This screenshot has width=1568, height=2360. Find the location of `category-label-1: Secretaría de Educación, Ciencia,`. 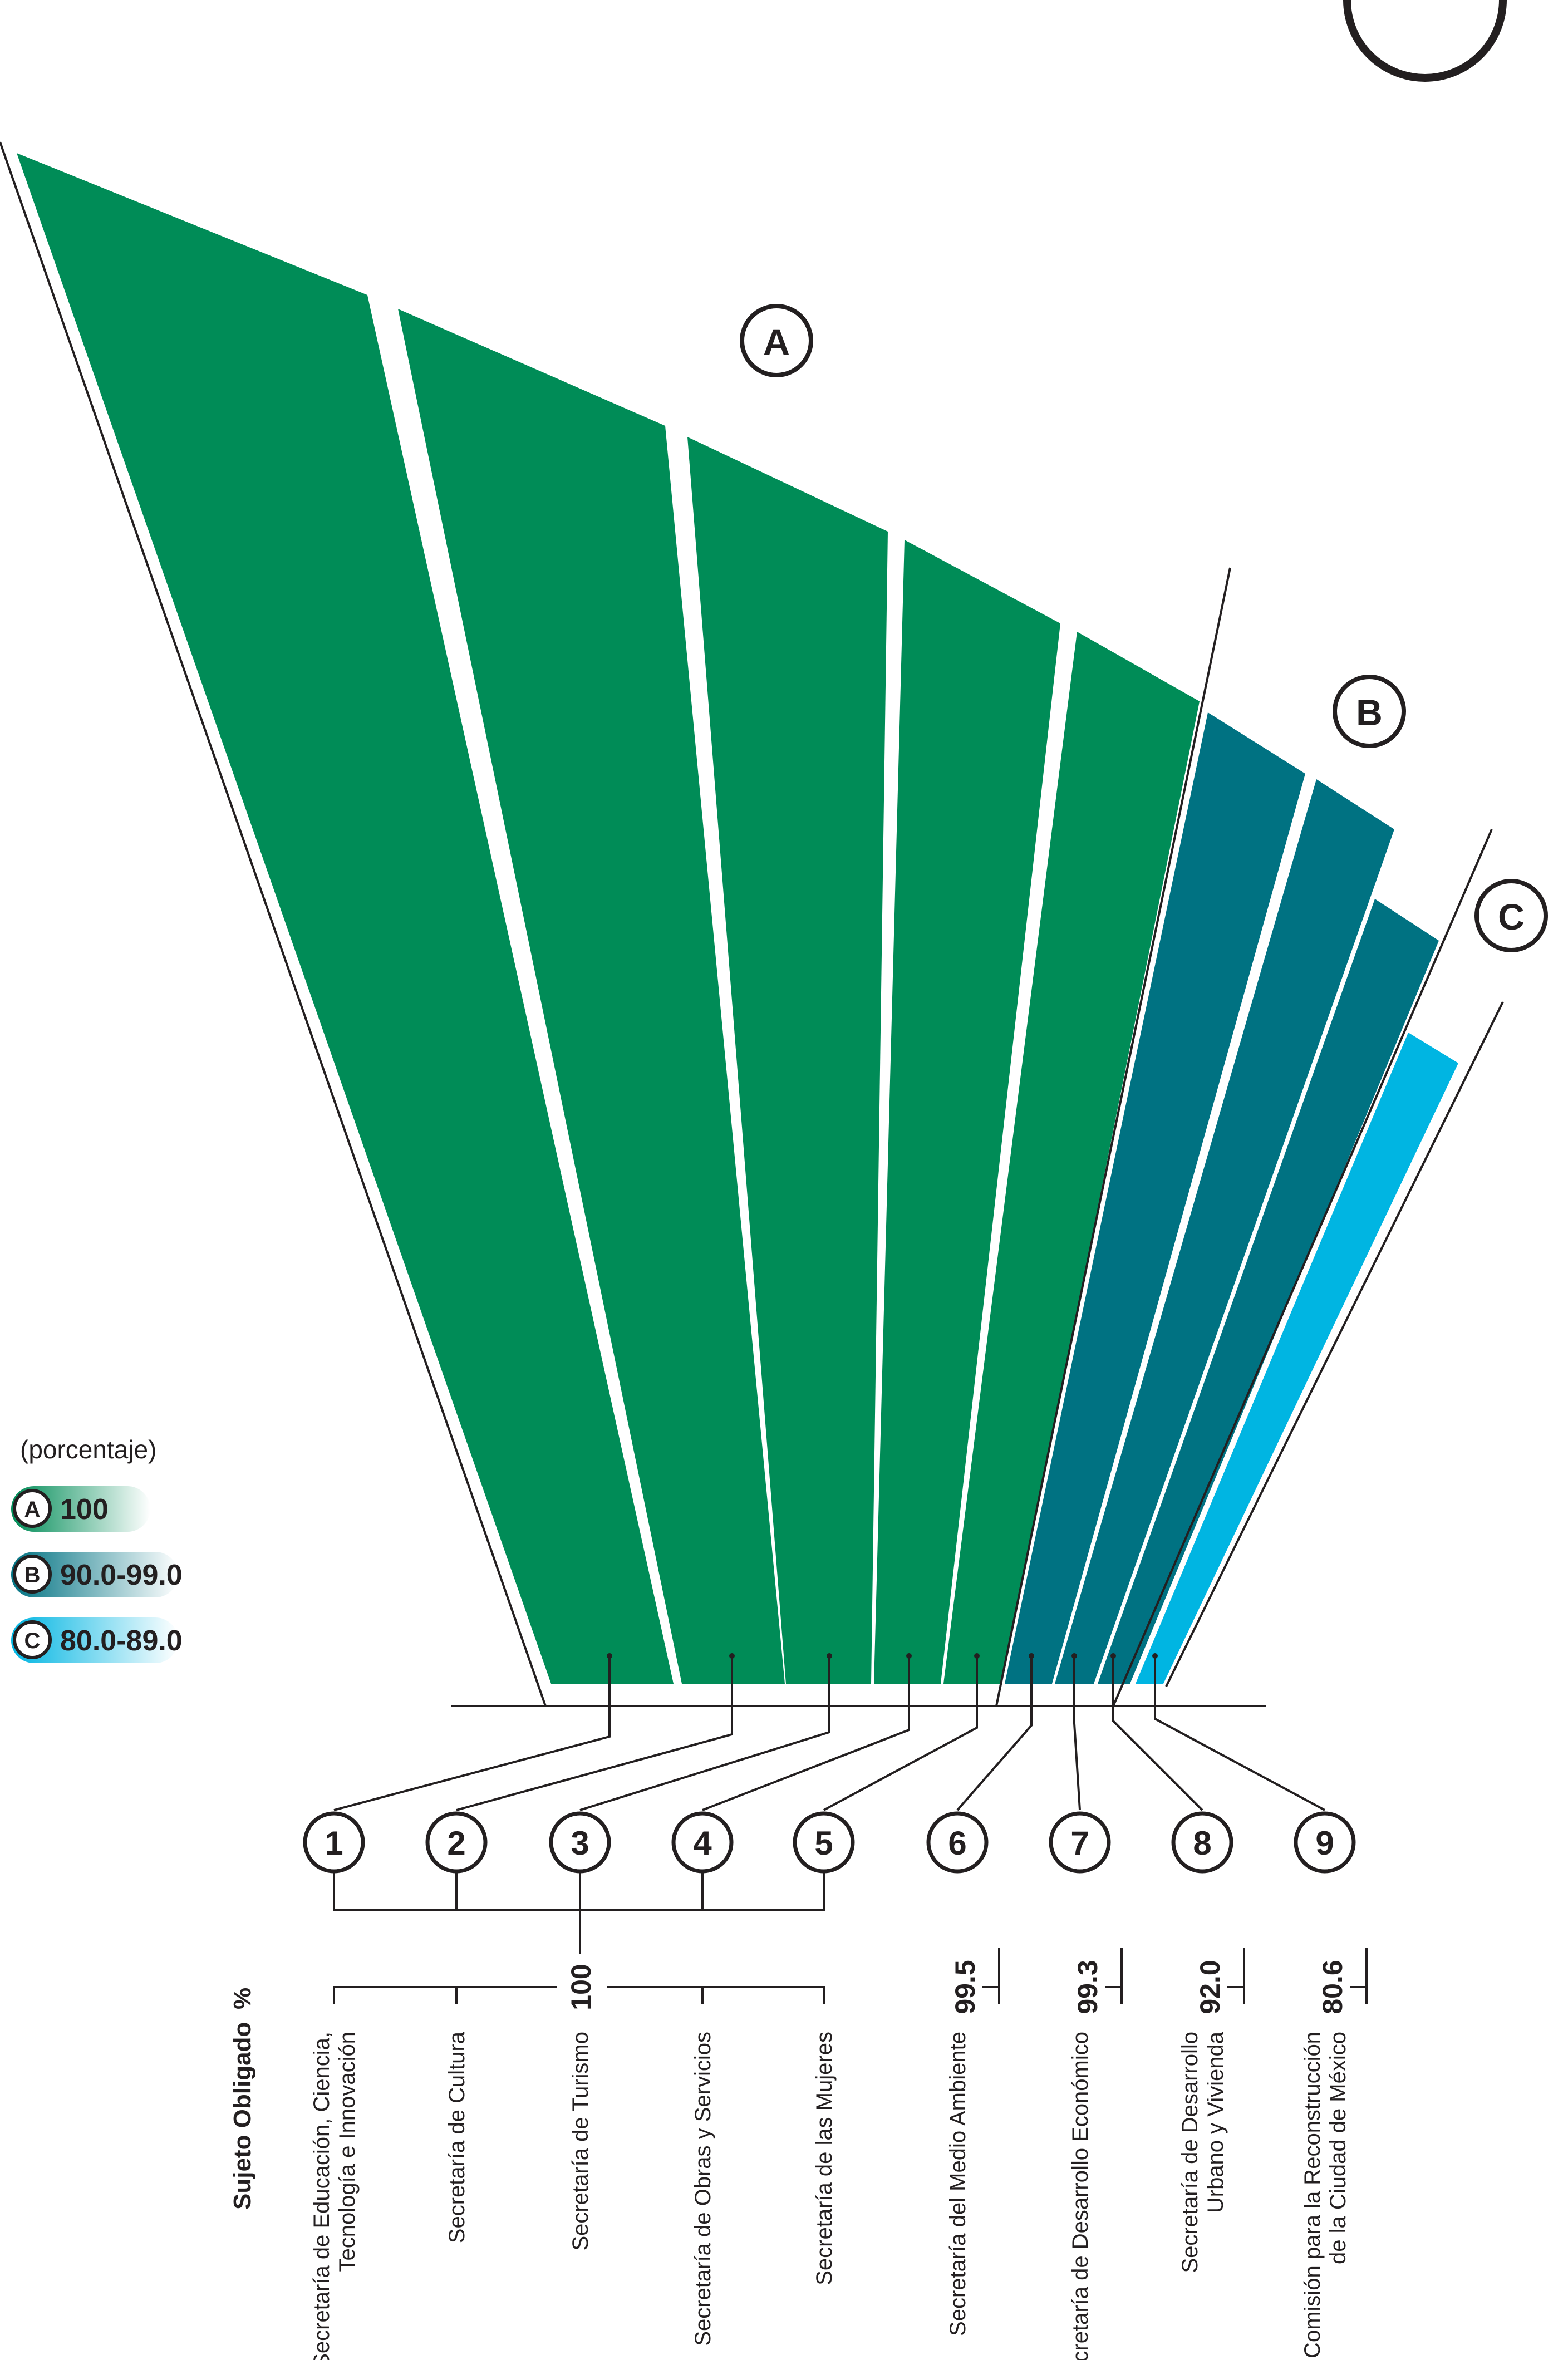

category-label-1: Secretaría de Educación, Ciencia, is located at coordinates (321, 2196).